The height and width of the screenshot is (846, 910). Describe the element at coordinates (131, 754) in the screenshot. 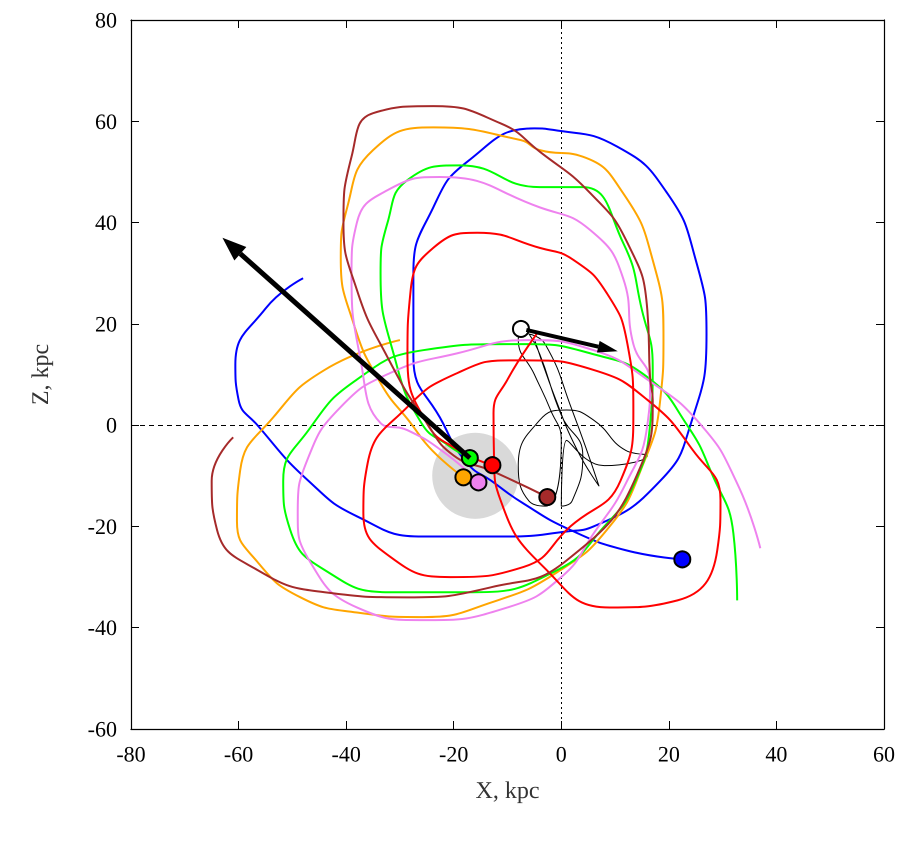

I see `x-tick-label: -80` at that location.